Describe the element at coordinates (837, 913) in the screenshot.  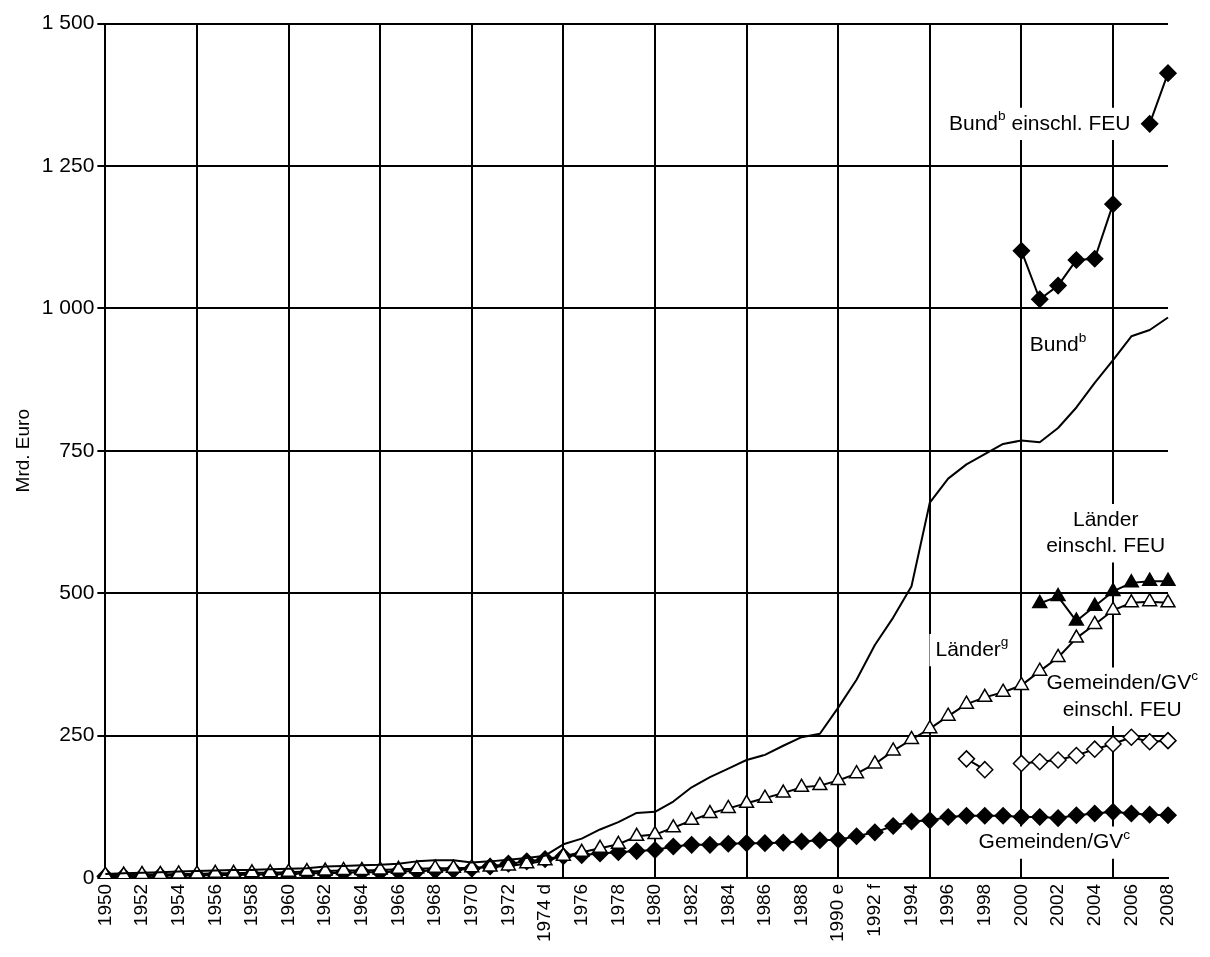
I see `x-tick-label: 1990 e` at that location.